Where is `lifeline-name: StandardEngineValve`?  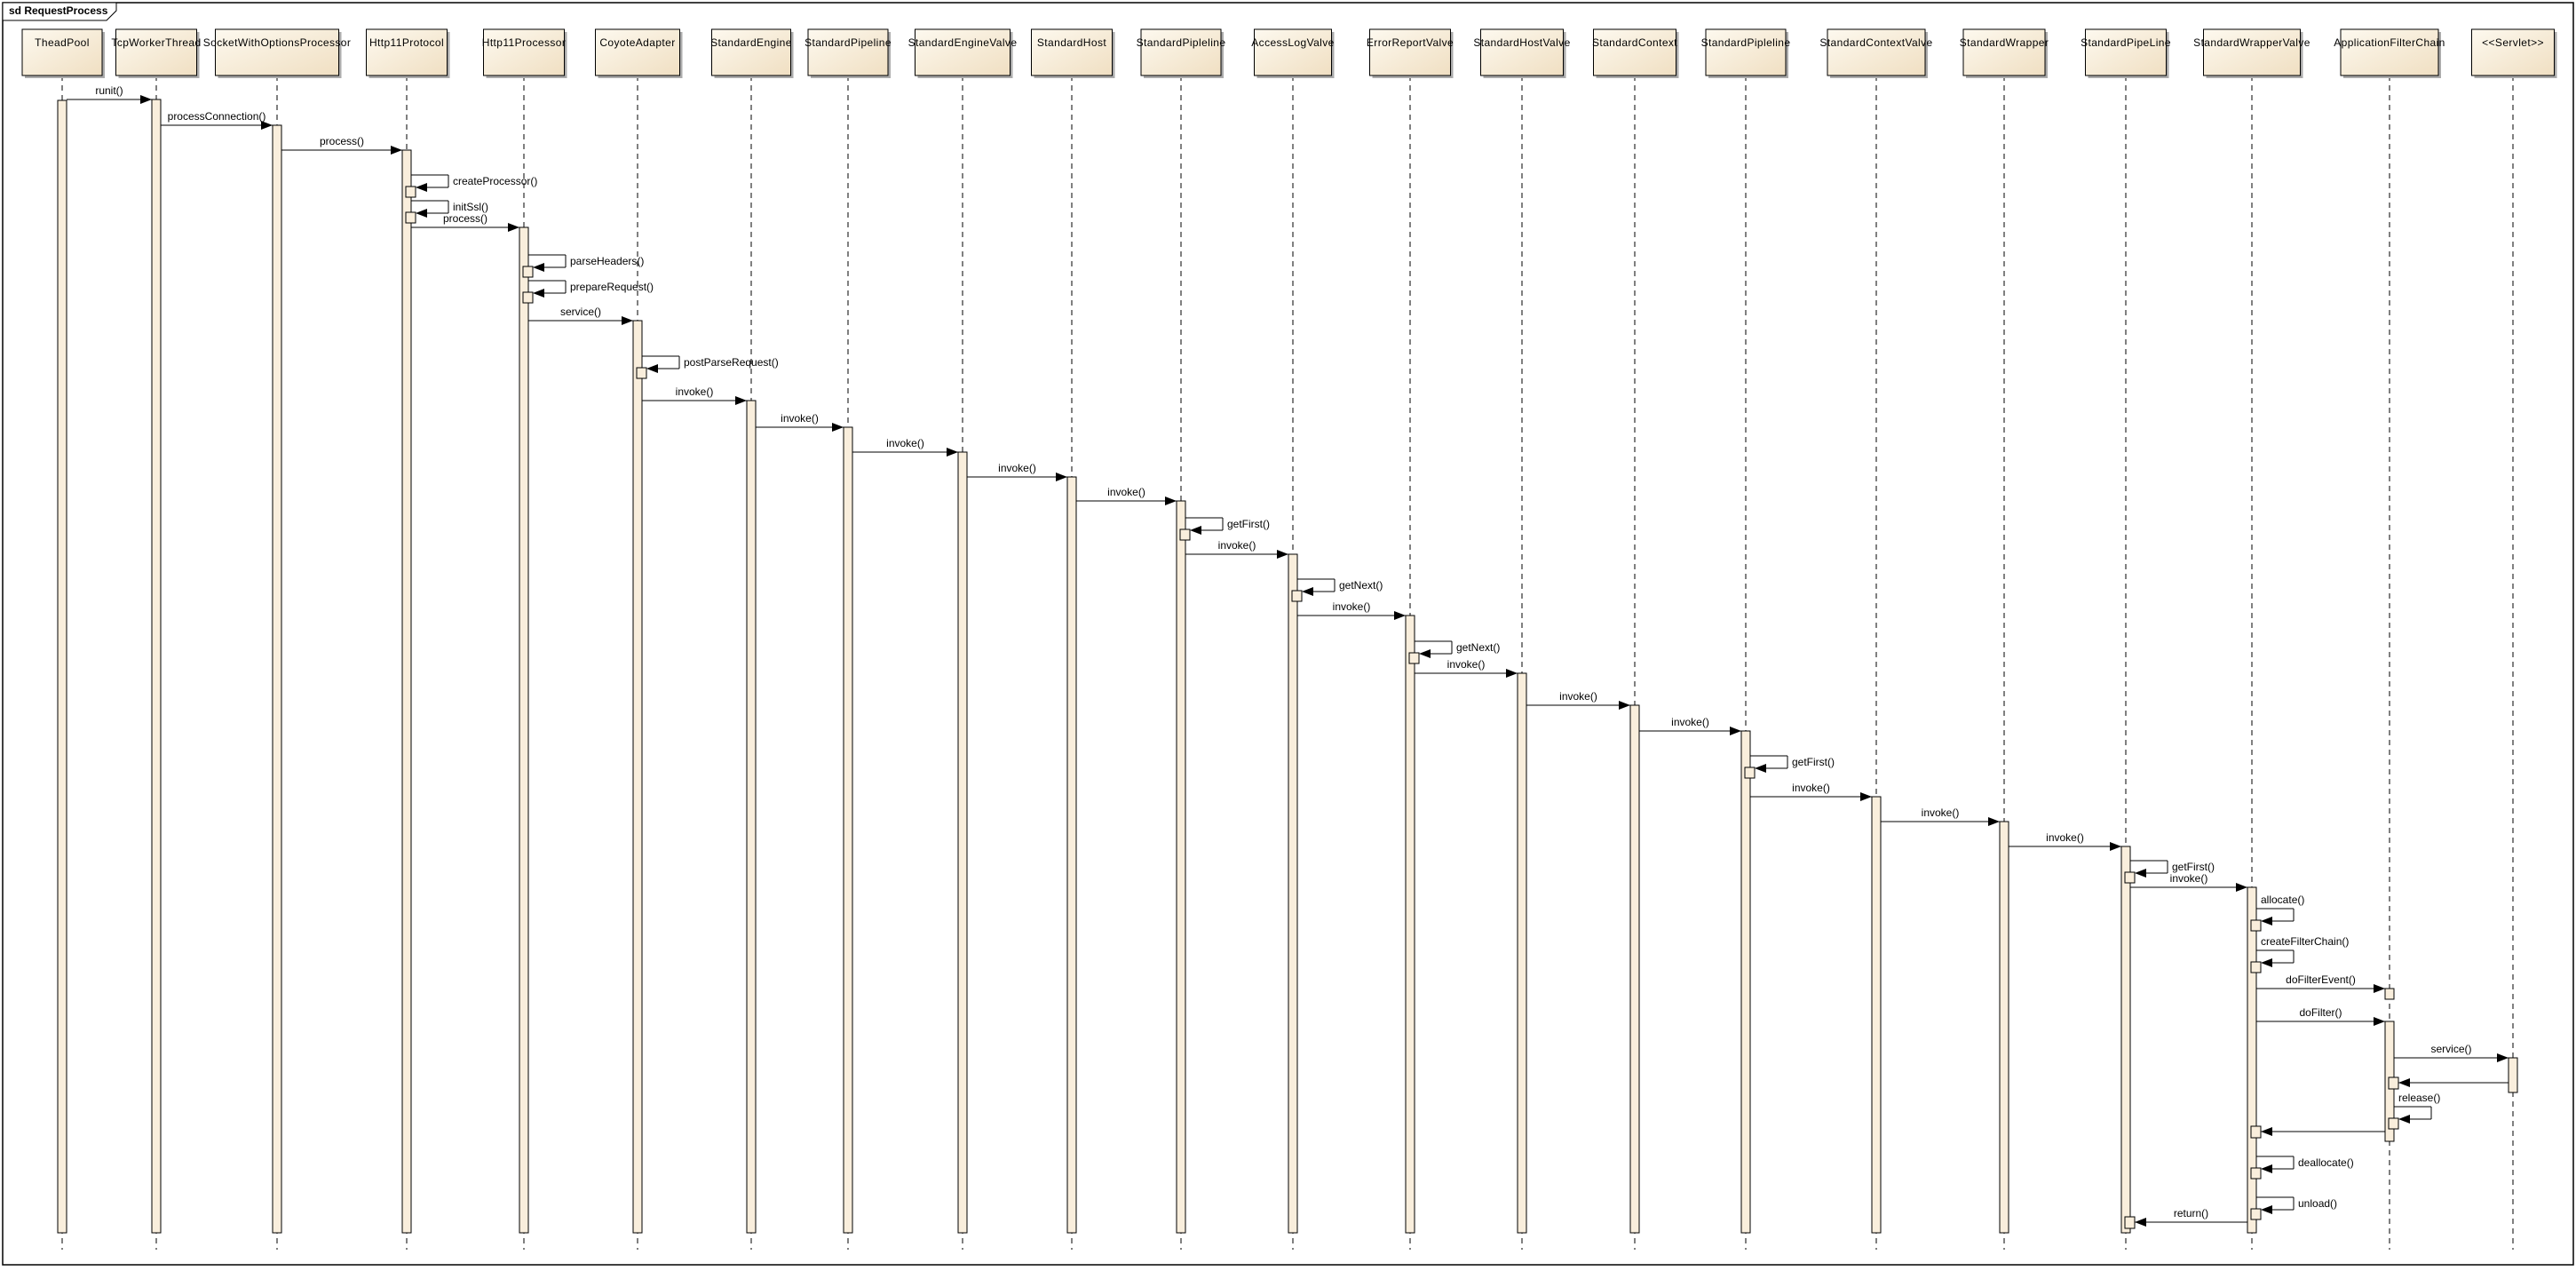
lifeline-name: StandardEngineValve is located at coordinates (963, 42).